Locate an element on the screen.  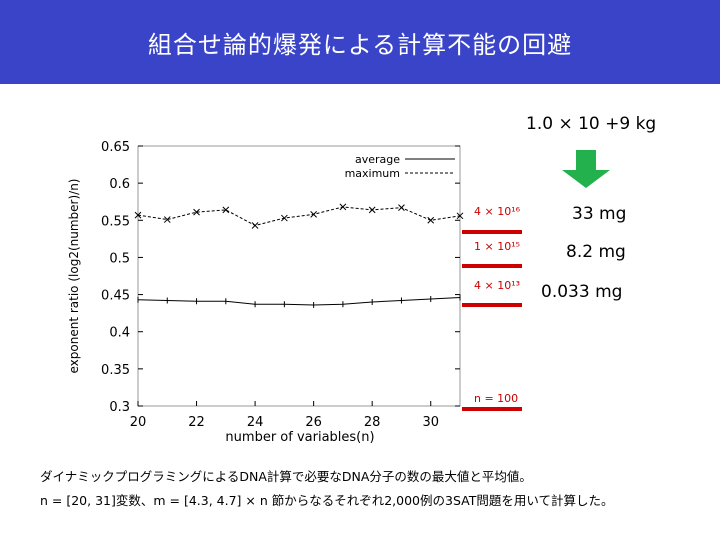
x-axis-label: number of variables(n) is located at coordinates (299, 437).